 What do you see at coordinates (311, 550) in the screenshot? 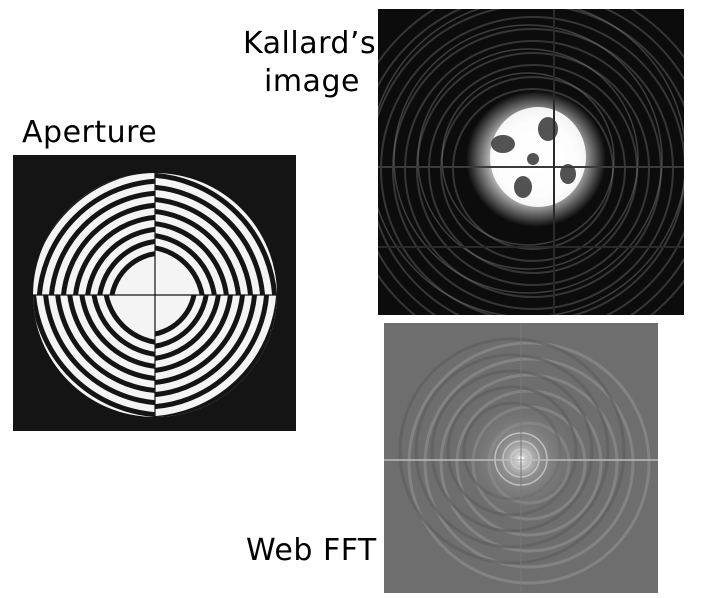
I see `web-fft-label: Web FFT` at bounding box center [311, 550].